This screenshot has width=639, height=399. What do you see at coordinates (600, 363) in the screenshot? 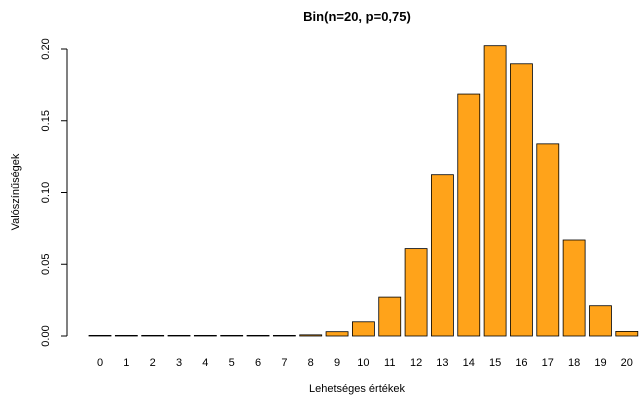
I see `x-tick-label: 19` at bounding box center [600, 363].